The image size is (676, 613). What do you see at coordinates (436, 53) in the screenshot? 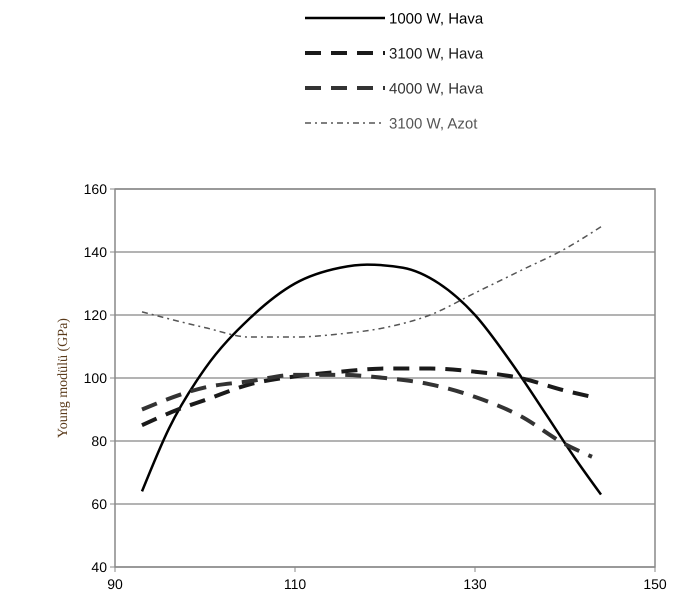
I see `text: 3100 W, Hava` at bounding box center [436, 53].